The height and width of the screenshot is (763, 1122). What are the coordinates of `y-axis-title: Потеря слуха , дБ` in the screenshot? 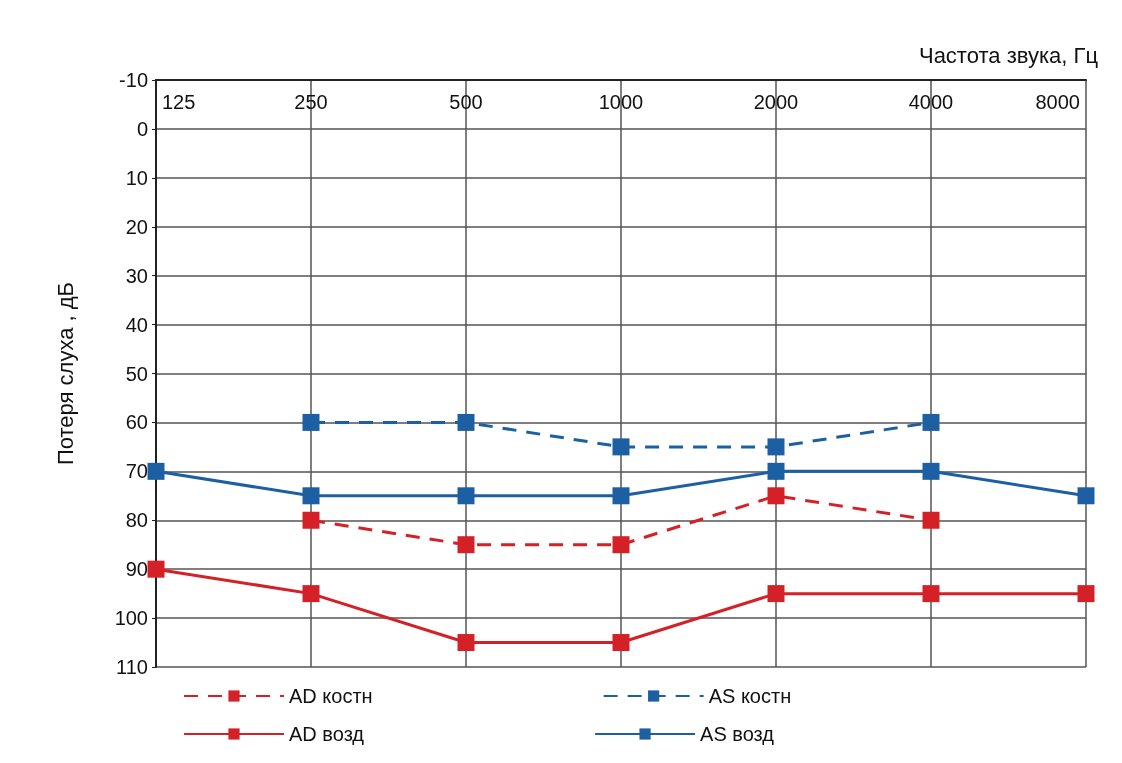 It's located at (65, 373).